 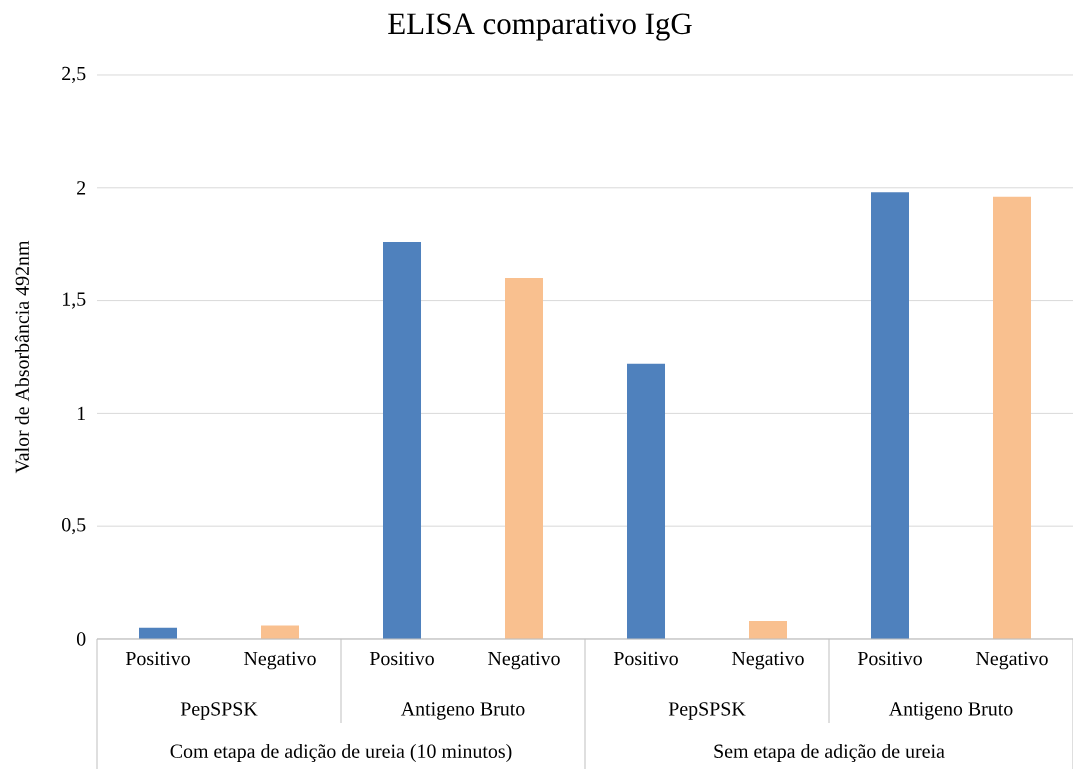 What do you see at coordinates (74, 75) in the screenshot?
I see `y-tick-label: 2,5` at bounding box center [74, 75].